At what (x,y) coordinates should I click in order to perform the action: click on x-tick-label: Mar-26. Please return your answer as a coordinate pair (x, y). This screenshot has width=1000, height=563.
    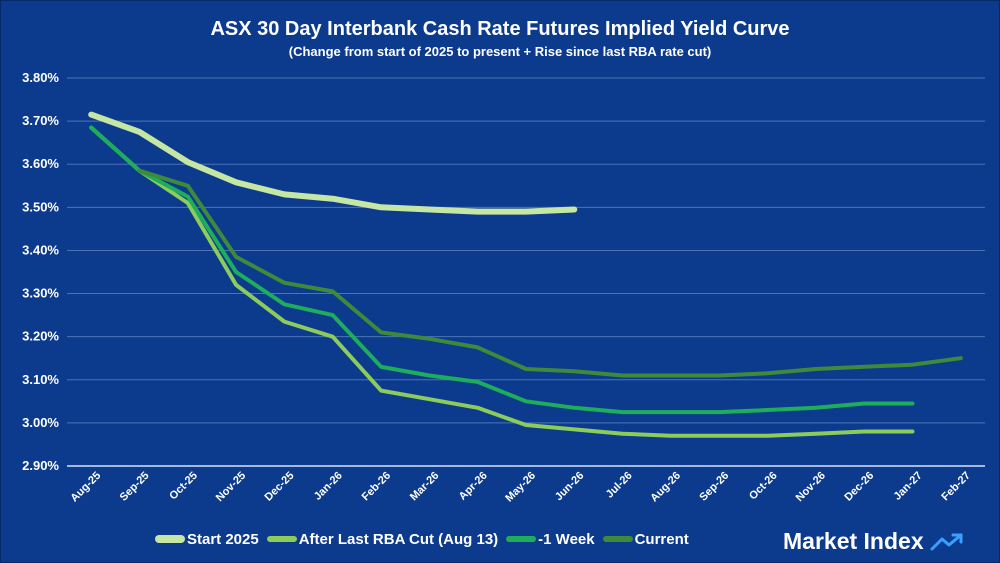
    Looking at the image, I should click on (425, 487).